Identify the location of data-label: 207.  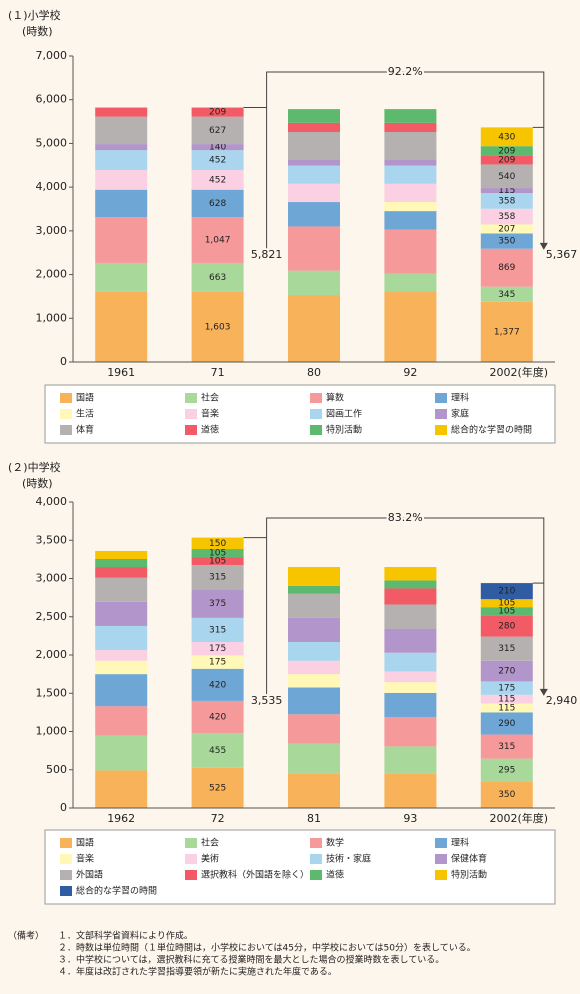
(506, 229).